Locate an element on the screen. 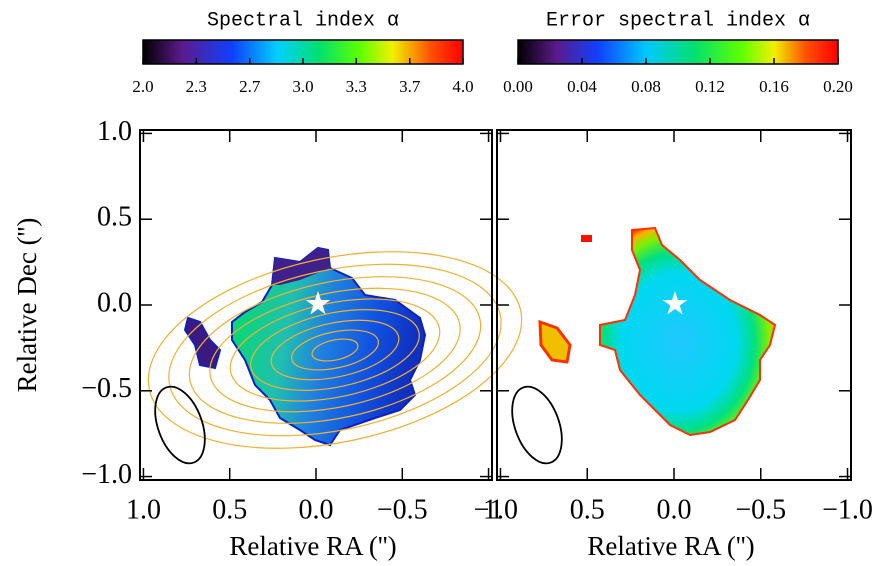  colorbar-tick-label: 3.3 is located at coordinates (356, 86).